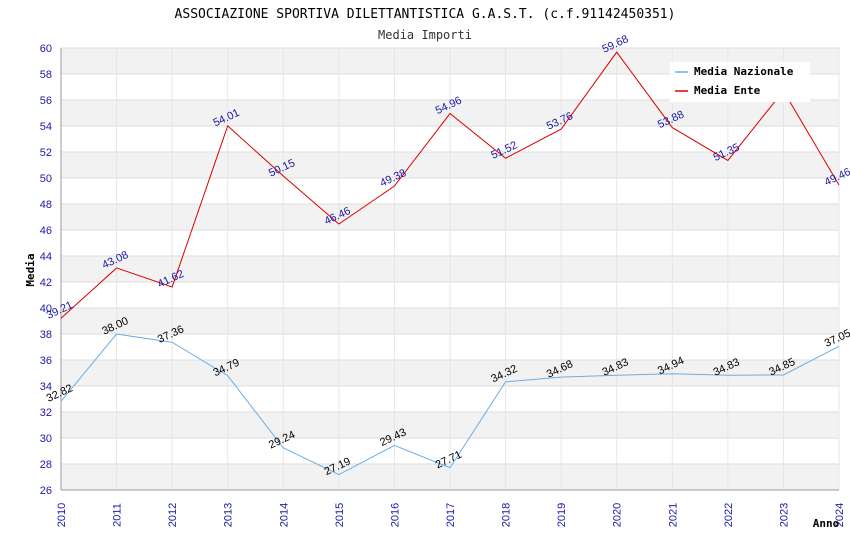  What do you see at coordinates (425, 35) in the screenshot?
I see `chart-subtitle: Media Importi` at bounding box center [425, 35].